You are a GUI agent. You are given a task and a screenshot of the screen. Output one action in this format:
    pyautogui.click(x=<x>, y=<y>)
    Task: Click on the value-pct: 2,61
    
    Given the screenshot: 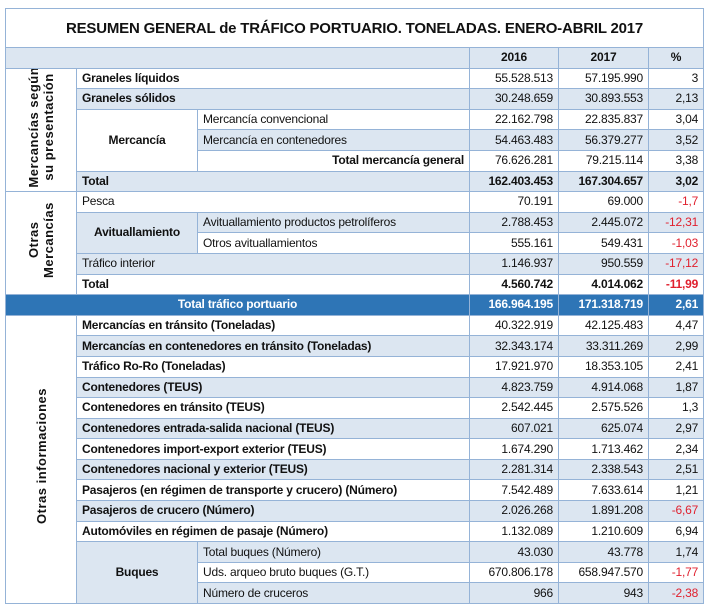 What is the action you would take?
    pyautogui.click(x=676, y=305)
    